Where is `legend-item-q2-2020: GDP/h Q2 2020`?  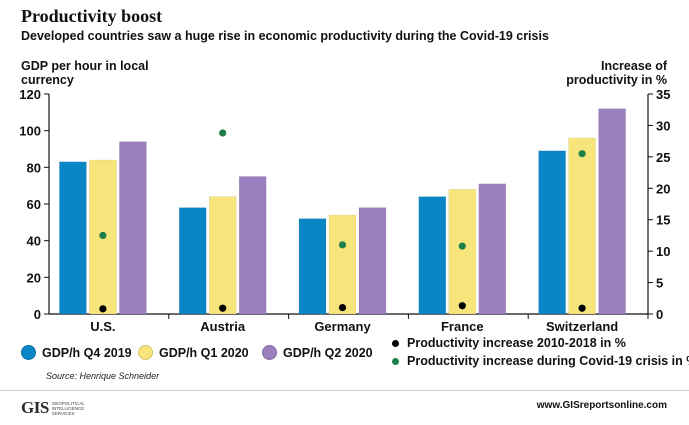 legend-item-q2-2020: GDP/h Q2 2020 is located at coordinates (317, 352).